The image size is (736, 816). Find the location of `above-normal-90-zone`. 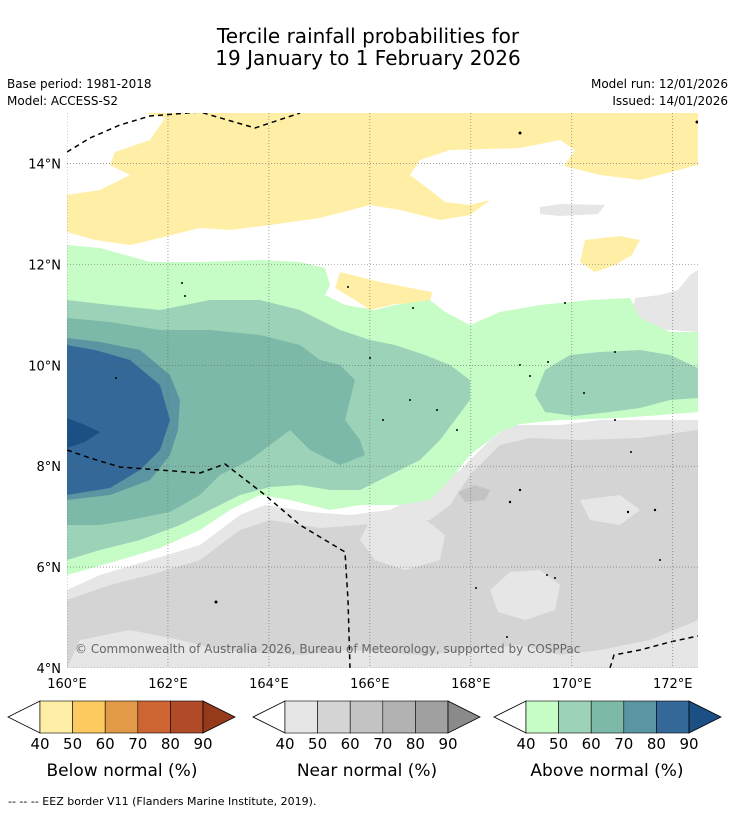

above-normal-90-zone is located at coordinates (83, 433).